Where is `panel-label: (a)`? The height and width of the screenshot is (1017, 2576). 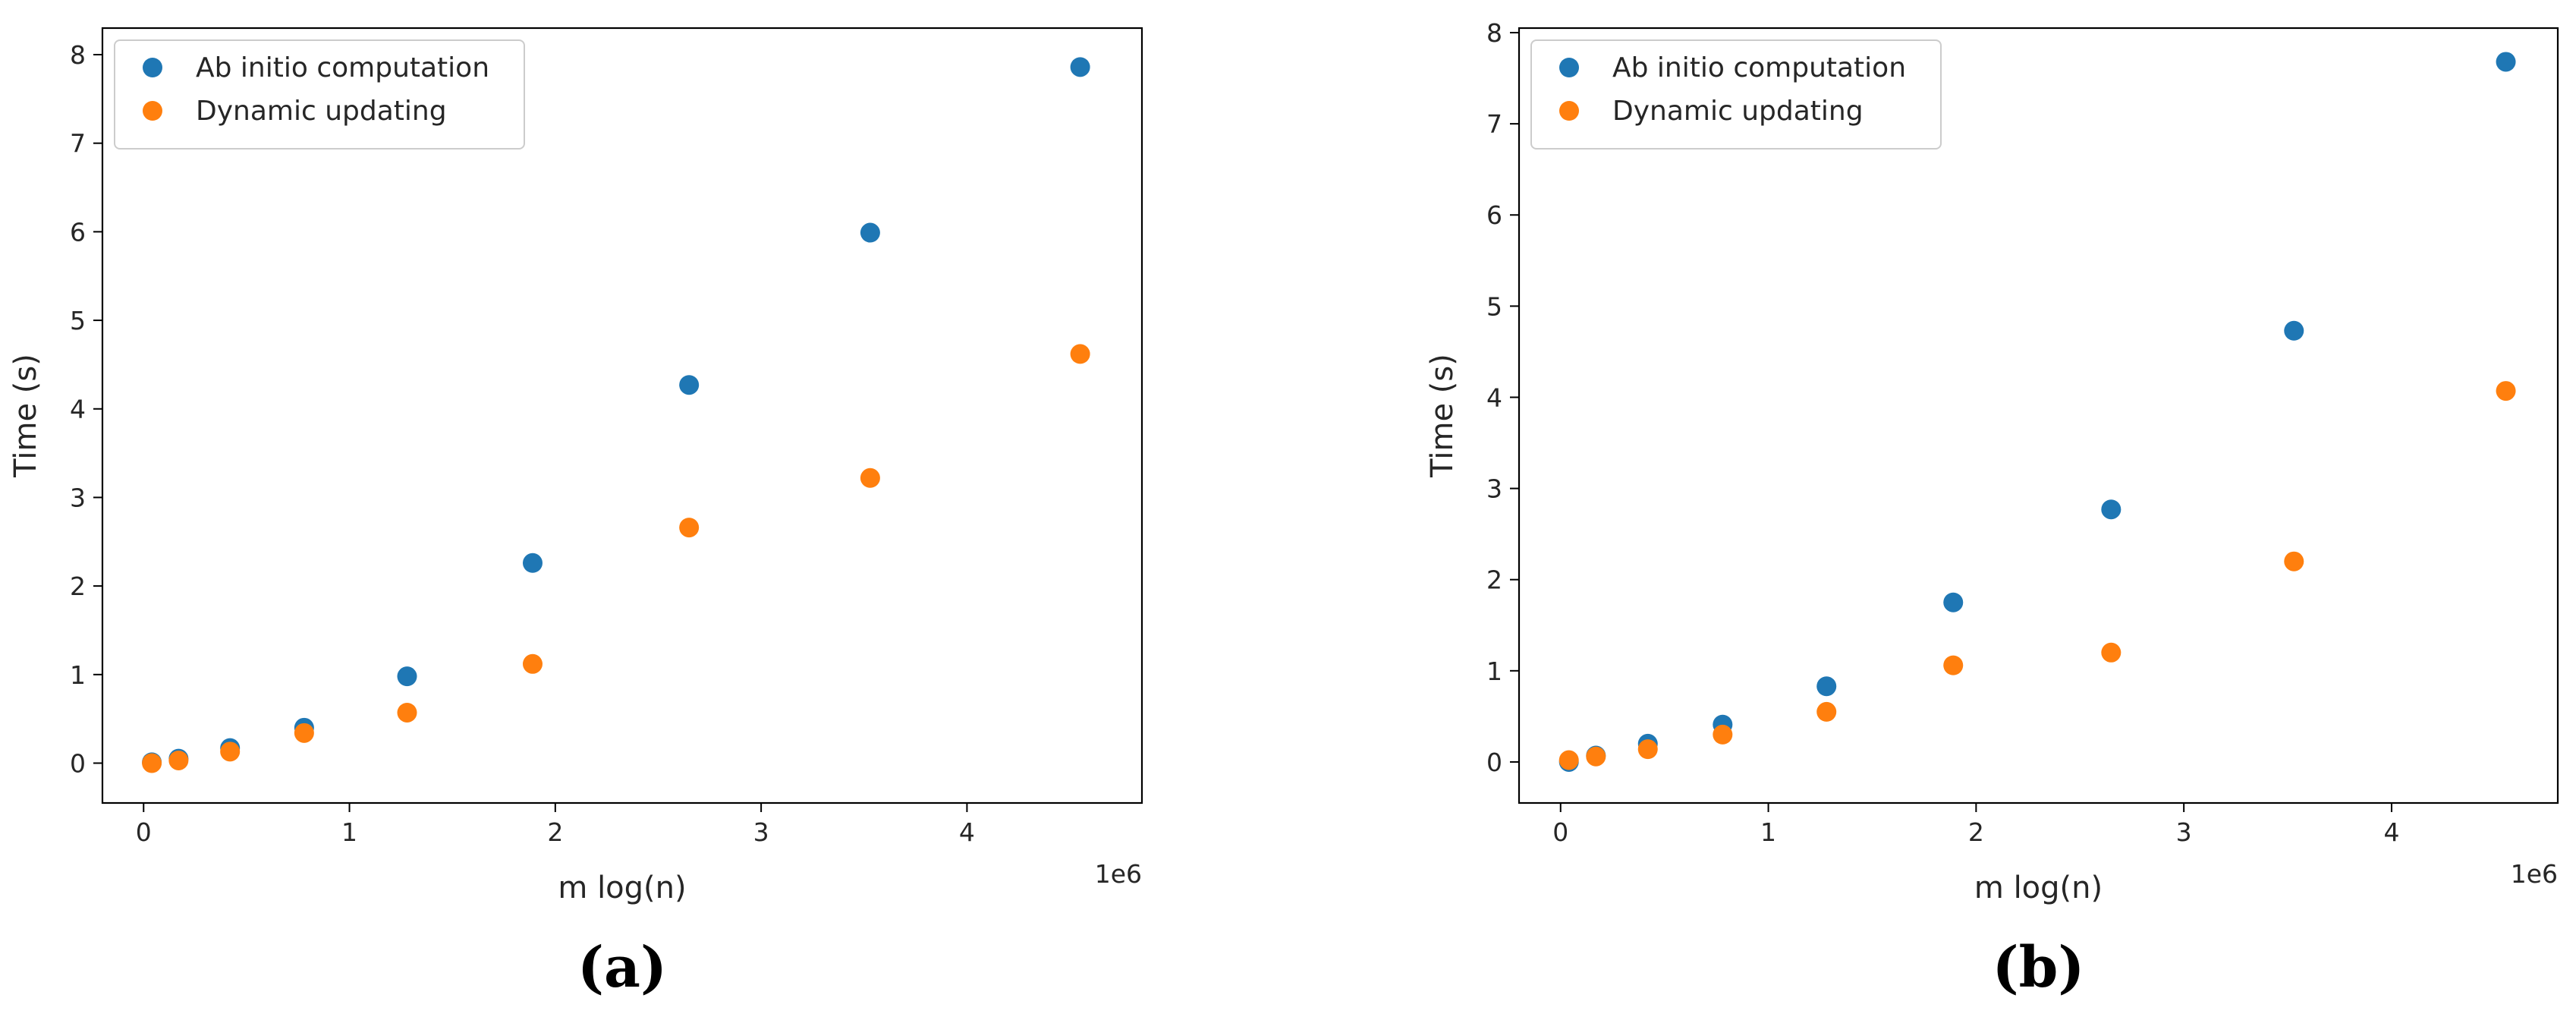 panel-label: (a) is located at coordinates (622, 968).